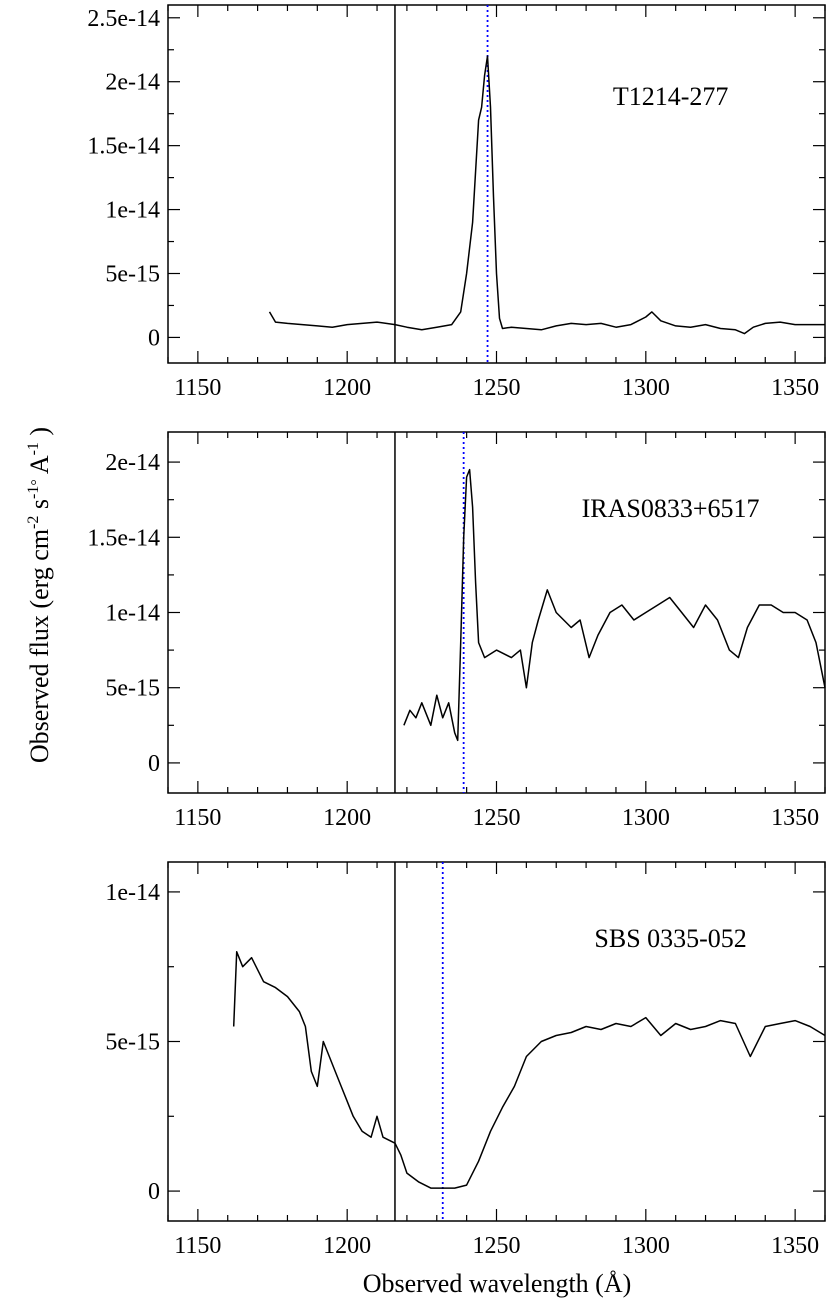 This screenshot has width=830, height=1304. I want to click on panel-label: SBS 0335-052, so click(670, 938).